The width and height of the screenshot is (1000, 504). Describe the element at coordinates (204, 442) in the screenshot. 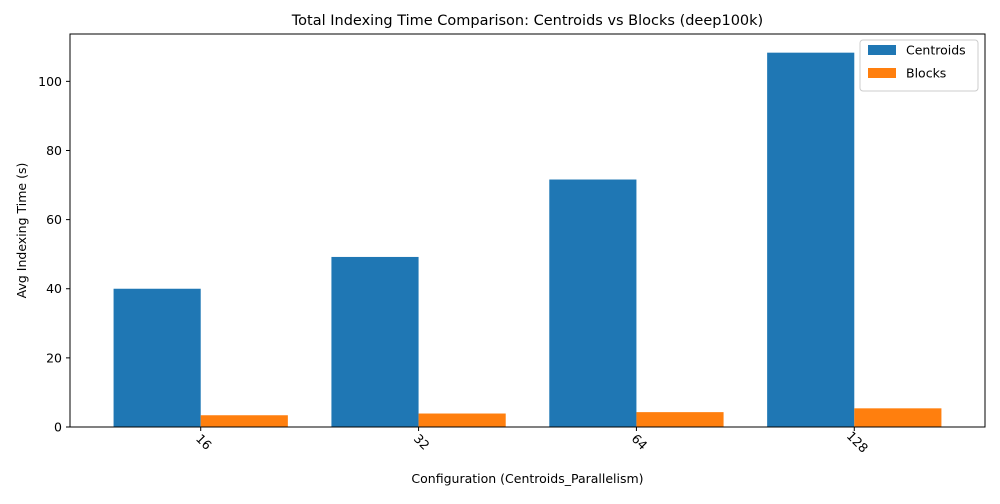

I see `x-tick-label: 16` at that location.